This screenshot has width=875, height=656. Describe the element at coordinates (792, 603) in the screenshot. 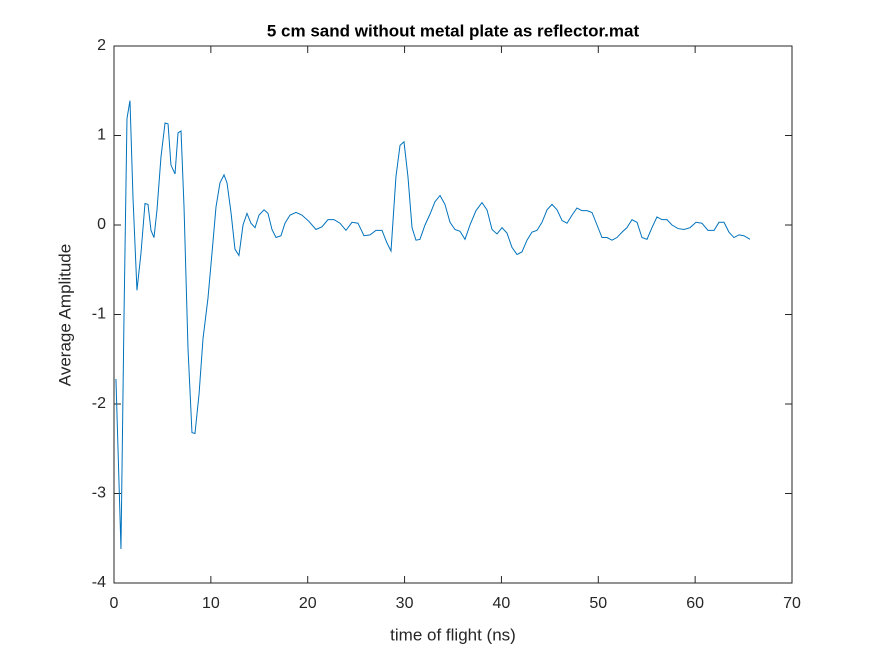

I see `x-tick-label: 70` at that location.